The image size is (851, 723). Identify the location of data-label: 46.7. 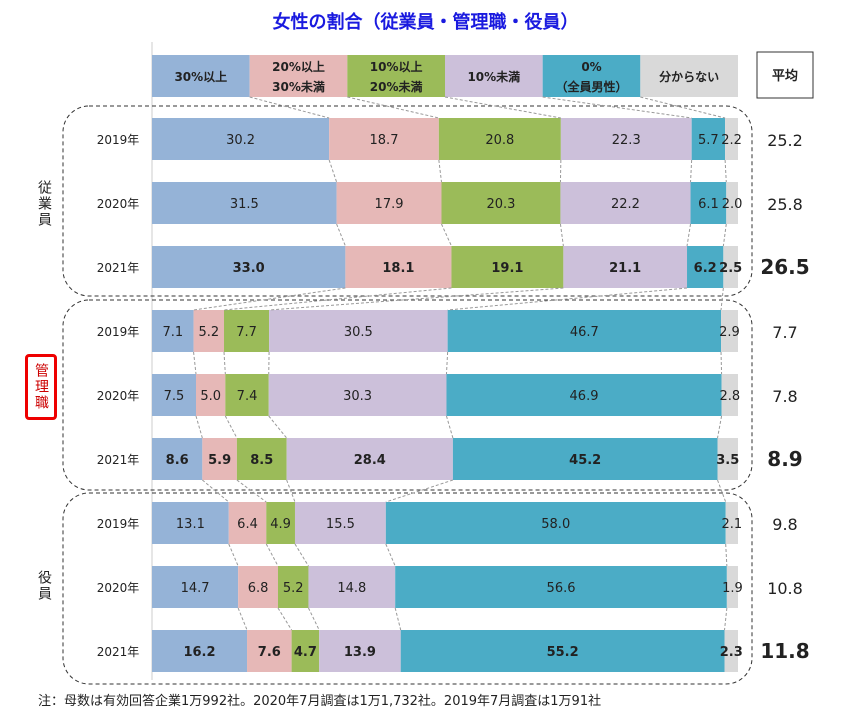
(584, 332).